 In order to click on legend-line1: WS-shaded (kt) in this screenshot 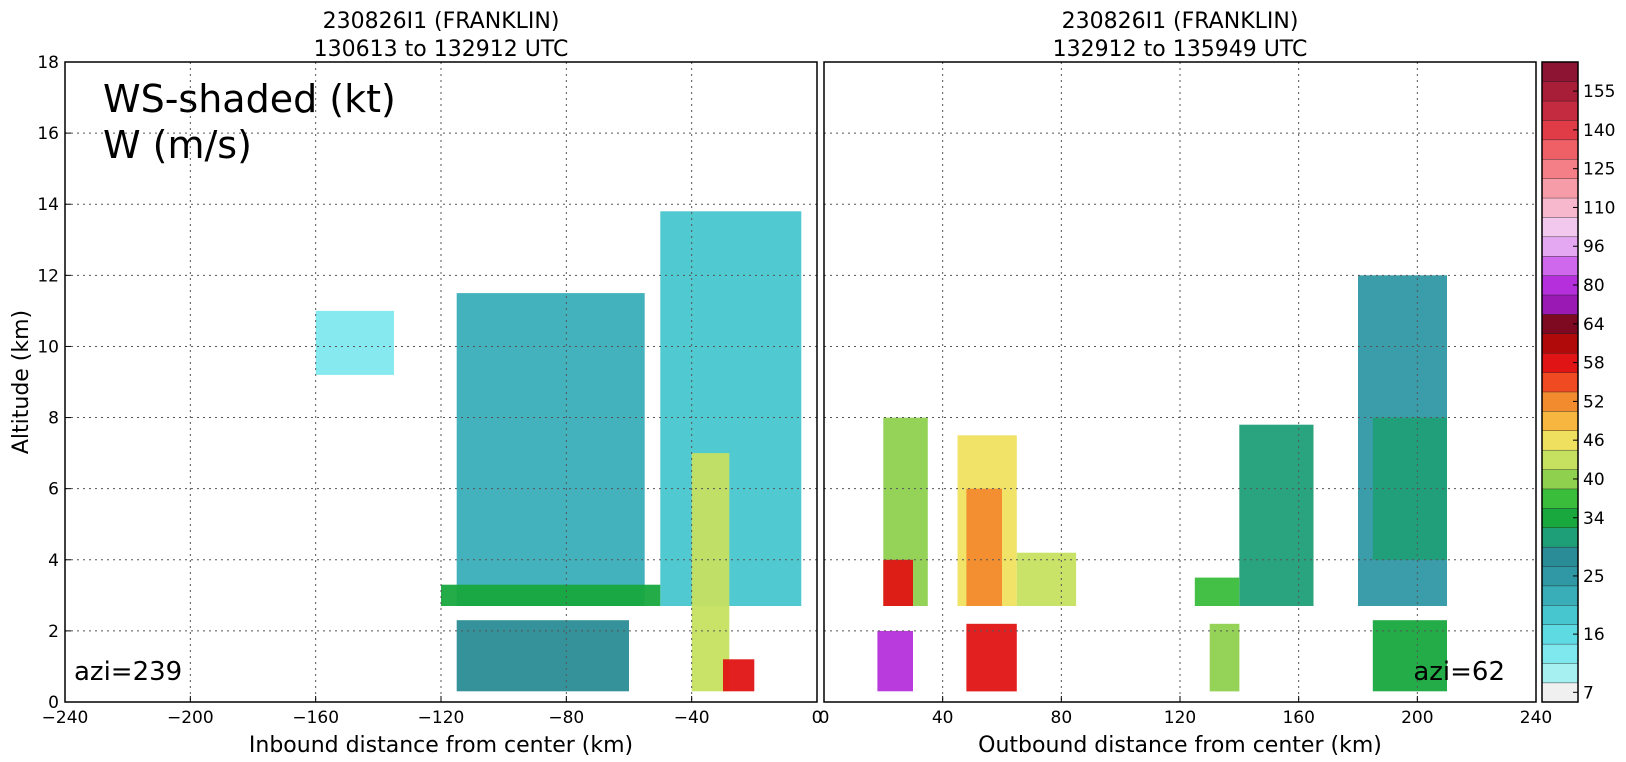, I will do `click(249, 99)`.